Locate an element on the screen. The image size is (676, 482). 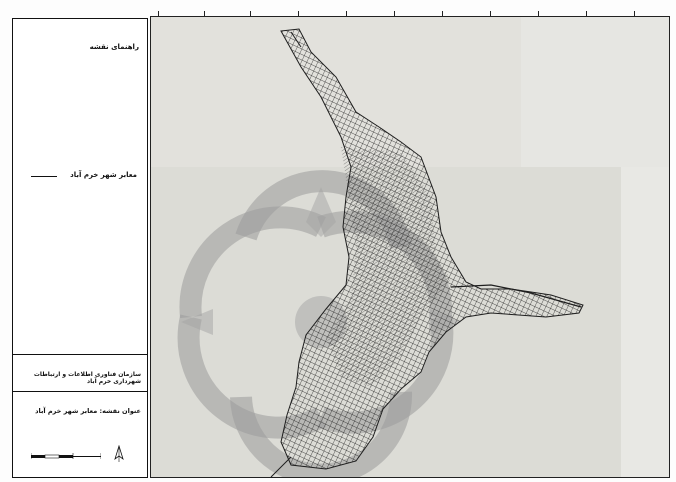
scale-bar-icon is located at coordinates (66, 456).